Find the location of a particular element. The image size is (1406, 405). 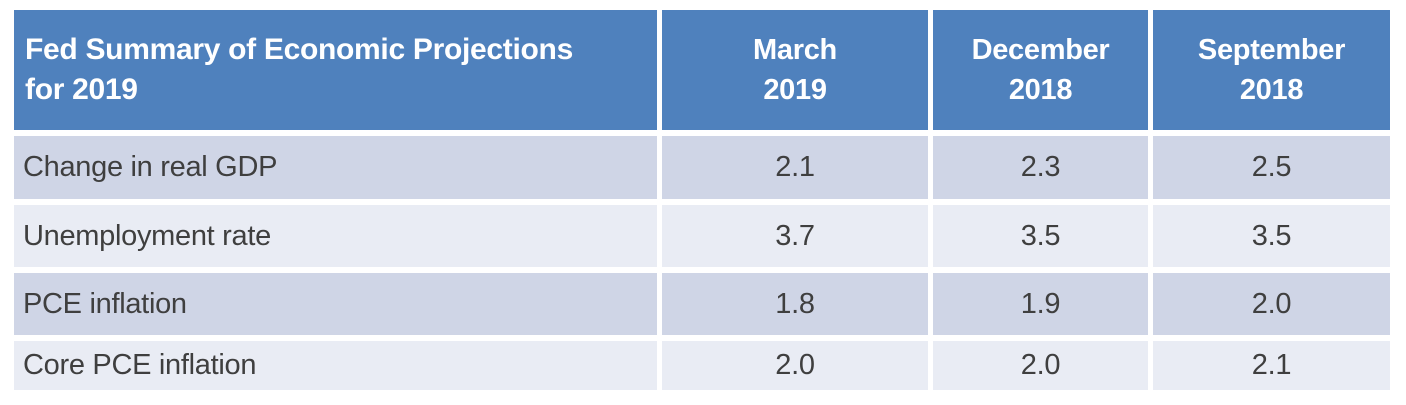

table-title-line-2: for 2019 is located at coordinates (81, 89).